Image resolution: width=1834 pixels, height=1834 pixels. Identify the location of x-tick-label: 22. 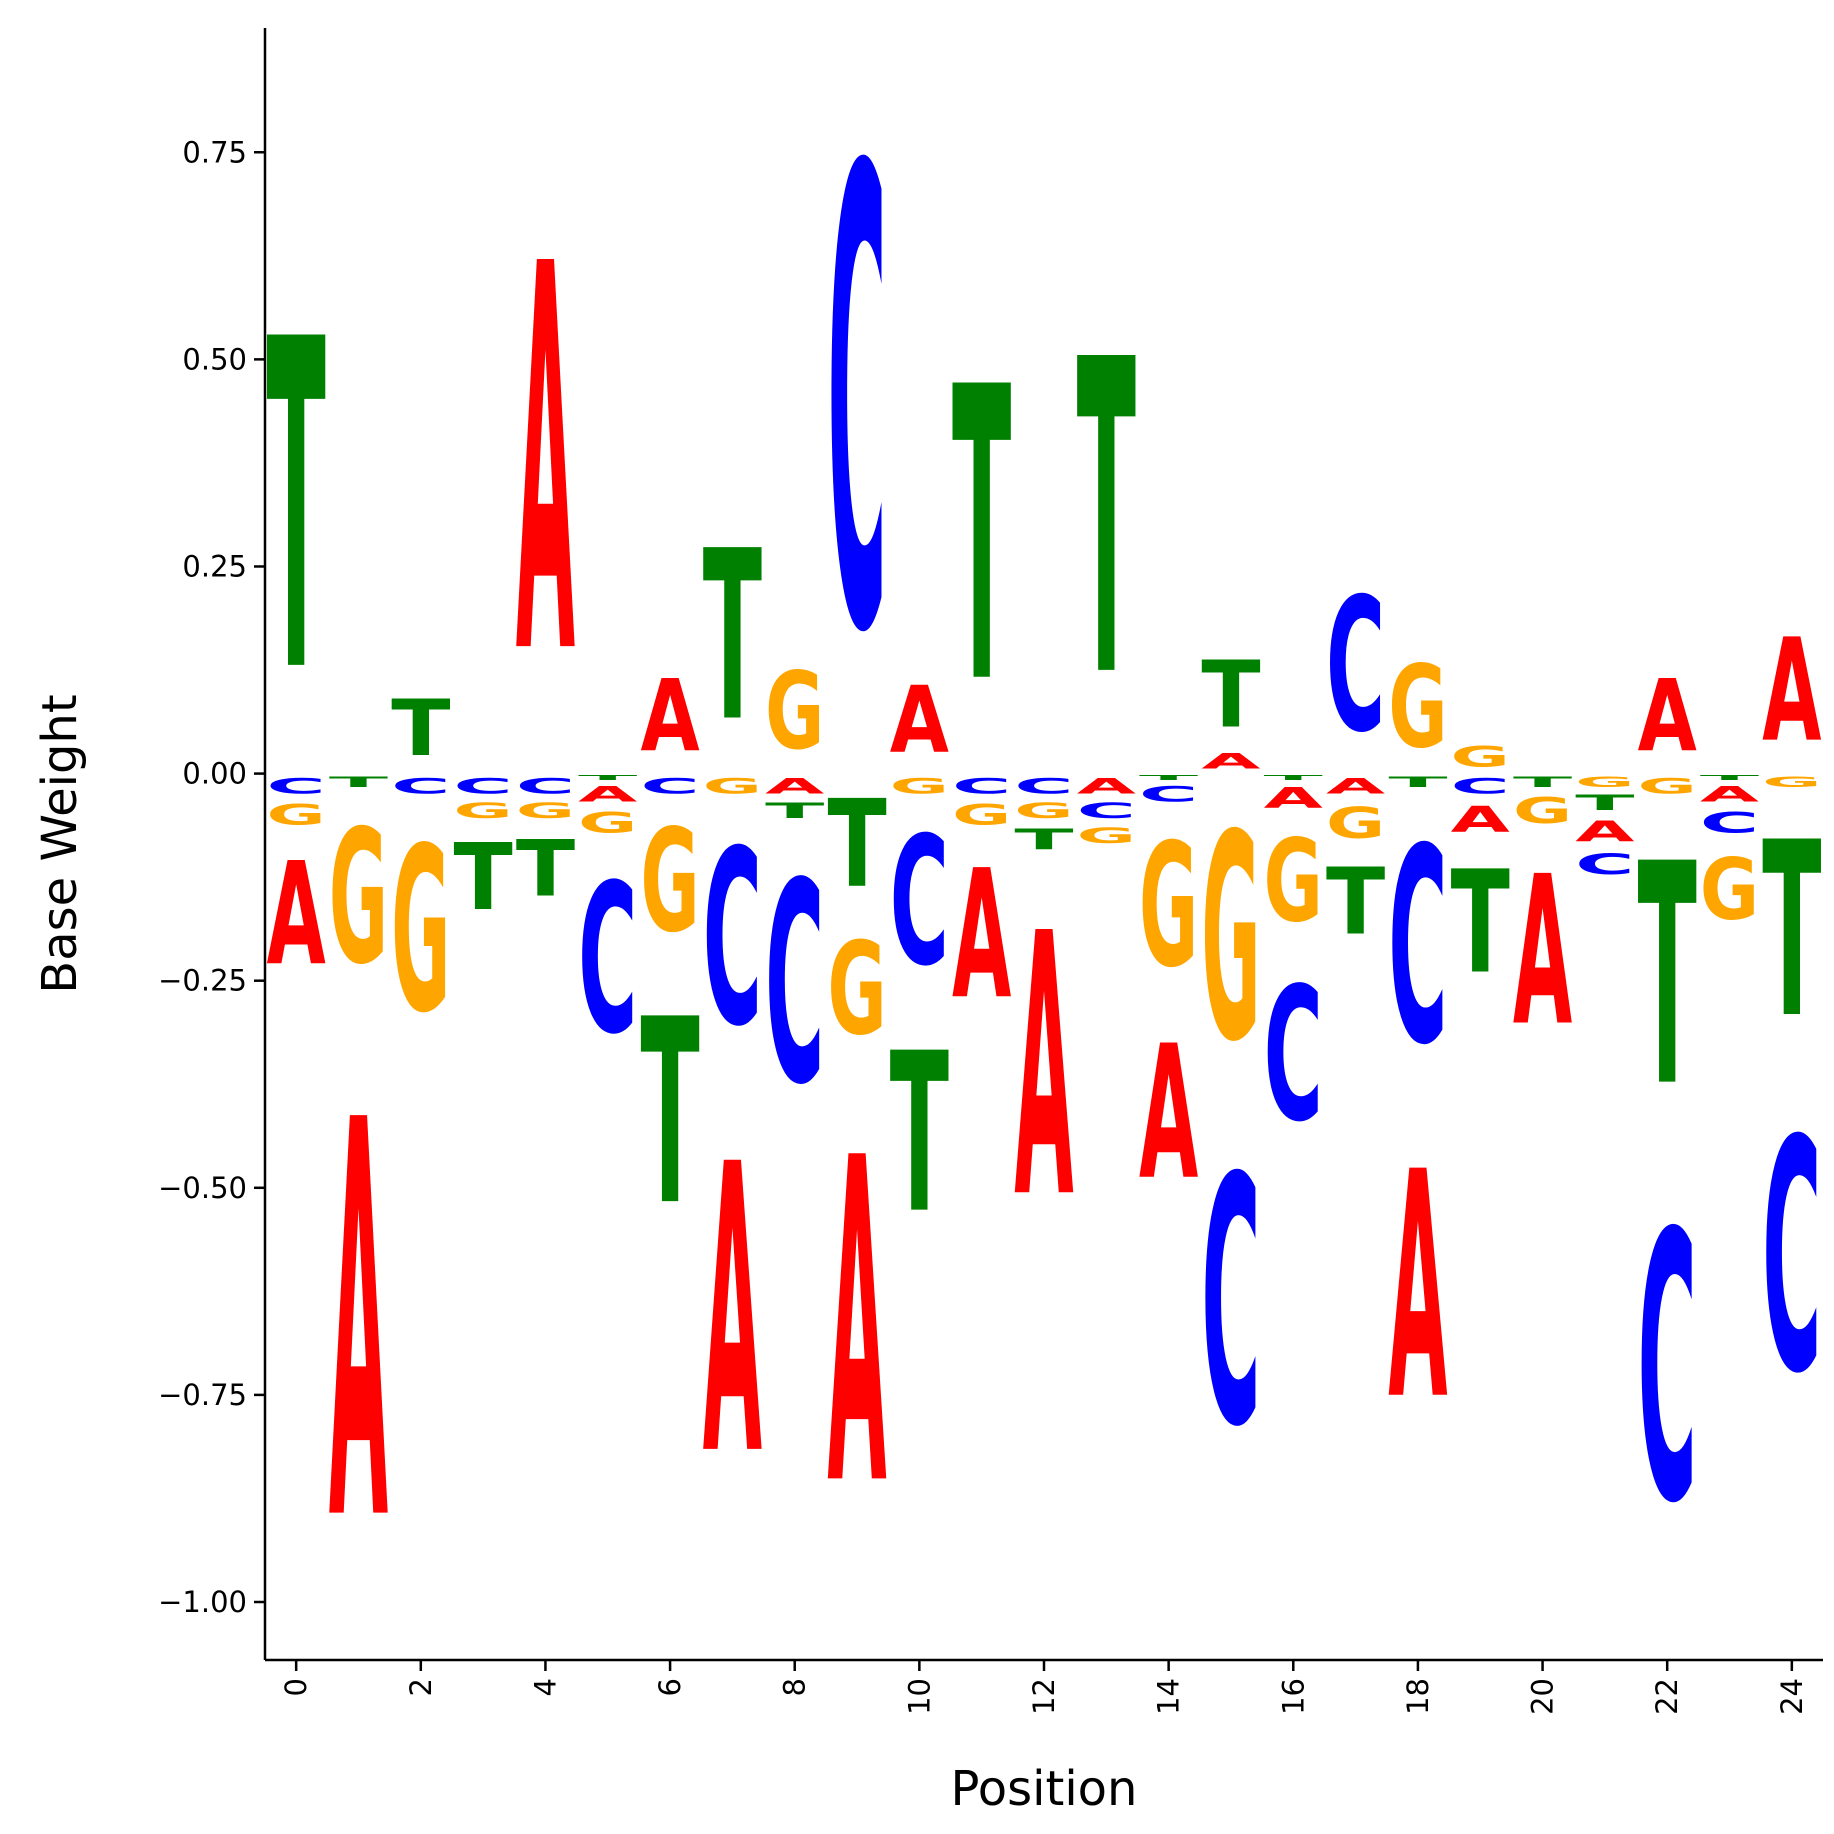
(1667, 1696).